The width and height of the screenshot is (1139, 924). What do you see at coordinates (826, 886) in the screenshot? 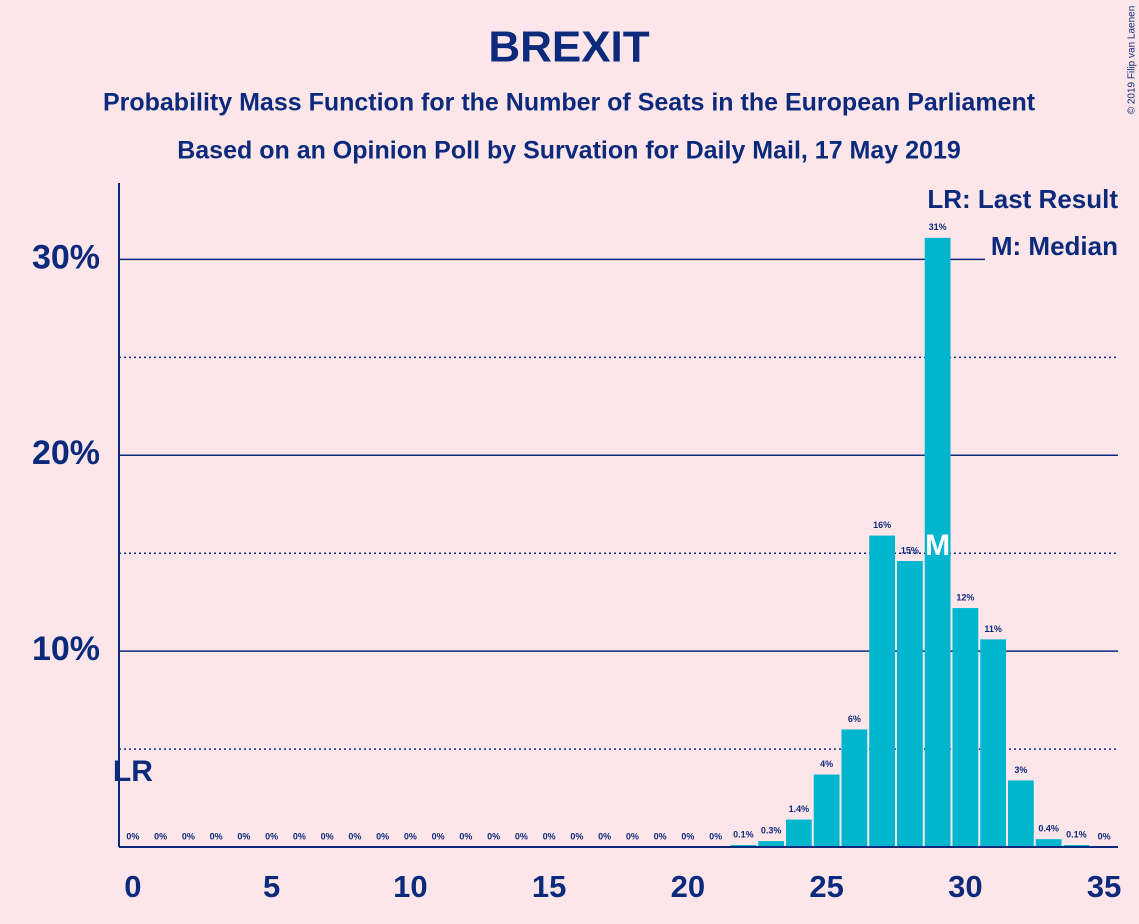
I see `x-tick-label: 25` at bounding box center [826, 886].